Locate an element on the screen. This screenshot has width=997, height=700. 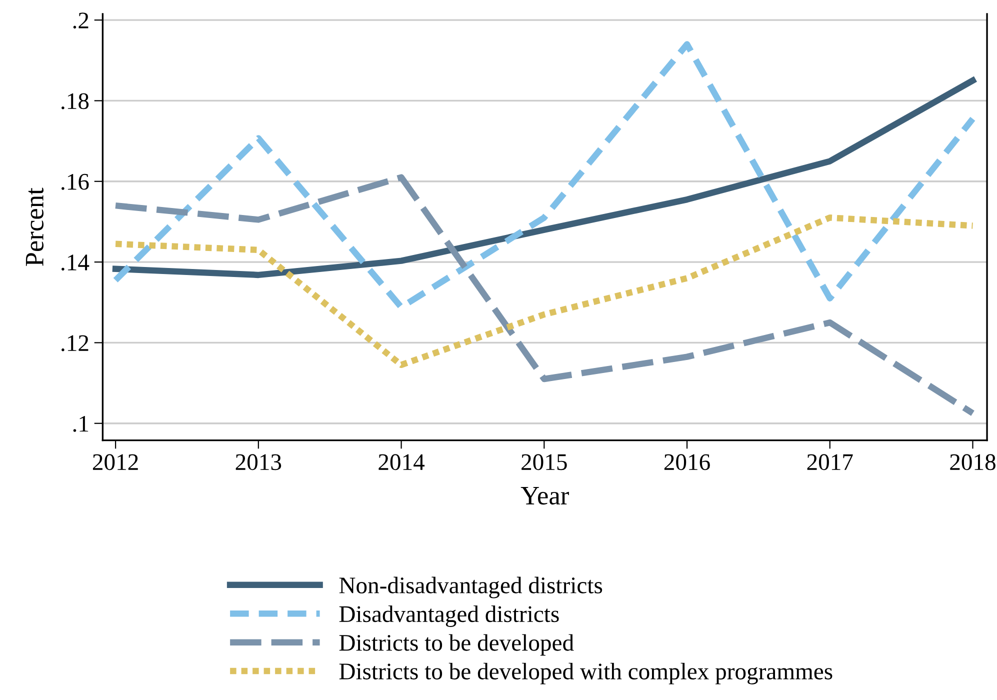
x-tick-label: 2017 is located at coordinates (830, 462).